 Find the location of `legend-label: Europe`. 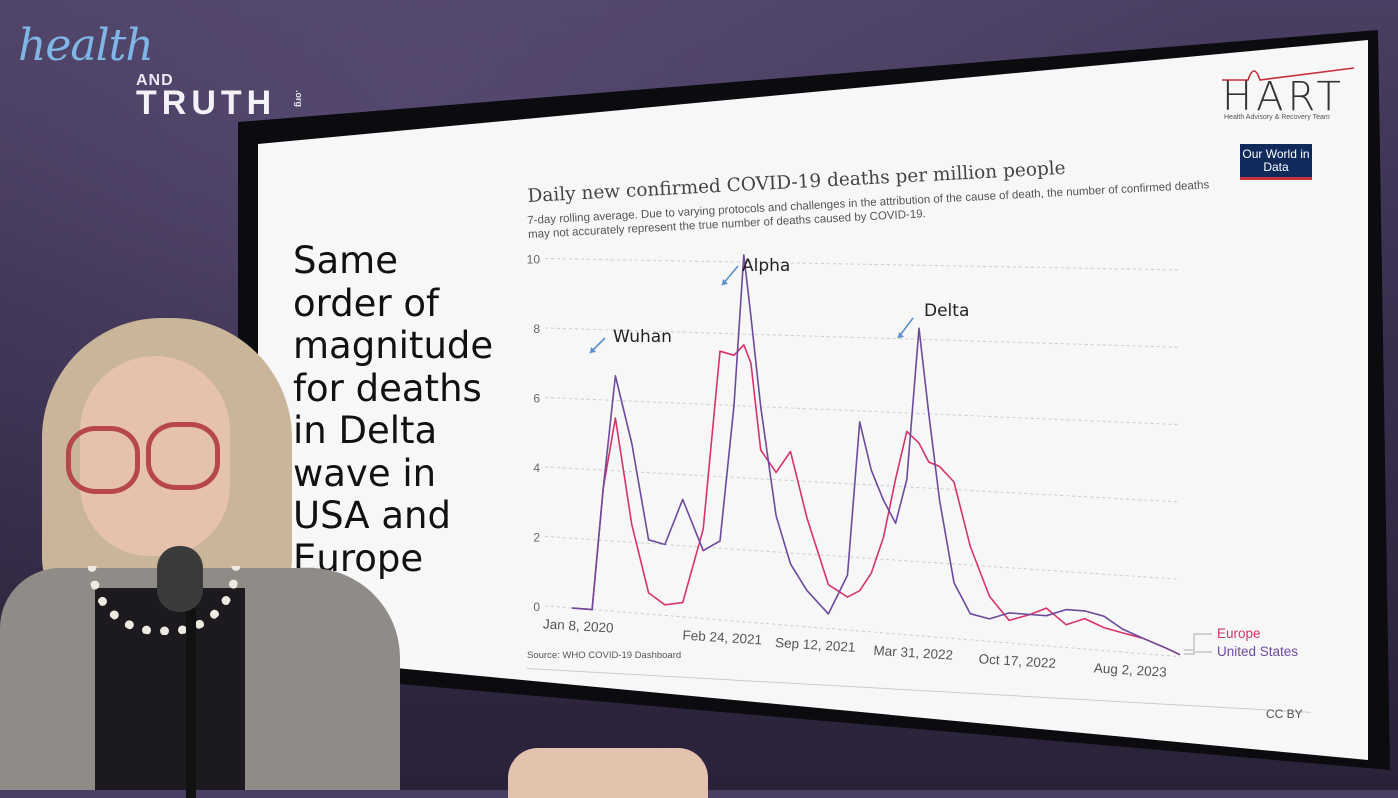

legend-label: Europe is located at coordinates (1239, 633).